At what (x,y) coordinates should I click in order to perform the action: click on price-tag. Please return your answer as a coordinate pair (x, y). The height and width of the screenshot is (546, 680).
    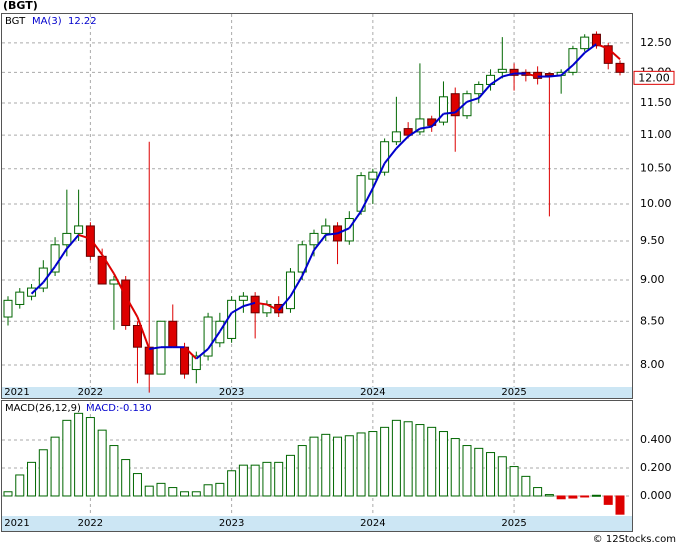
    Looking at the image, I should click on (654, 77).